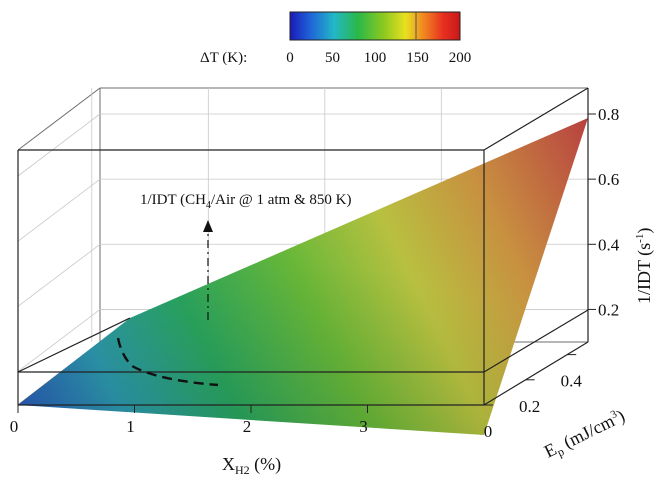 Image resolution: width=656 pixels, height=480 pixels. I want to click on z-axis-title: 1/IDT (s-1), so click(644, 266).